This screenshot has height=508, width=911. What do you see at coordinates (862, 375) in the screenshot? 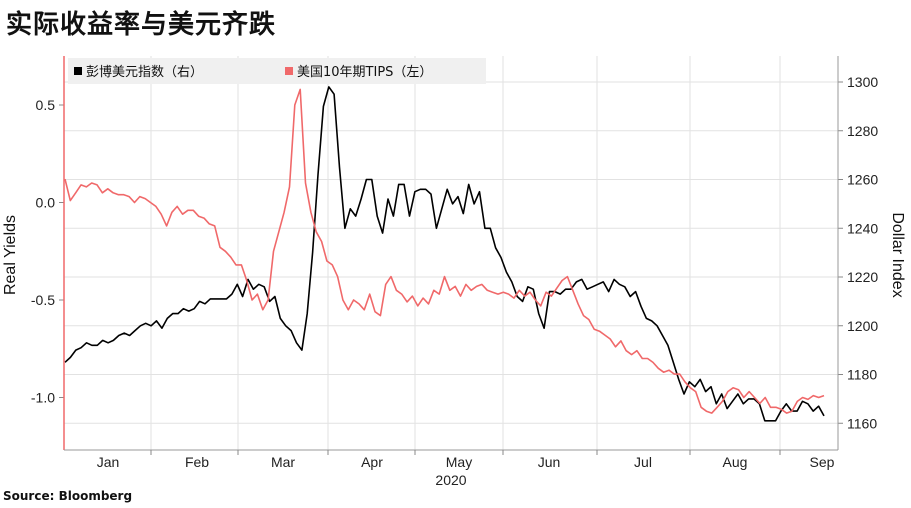
I see `right-tick-label: 1180` at bounding box center [862, 375].